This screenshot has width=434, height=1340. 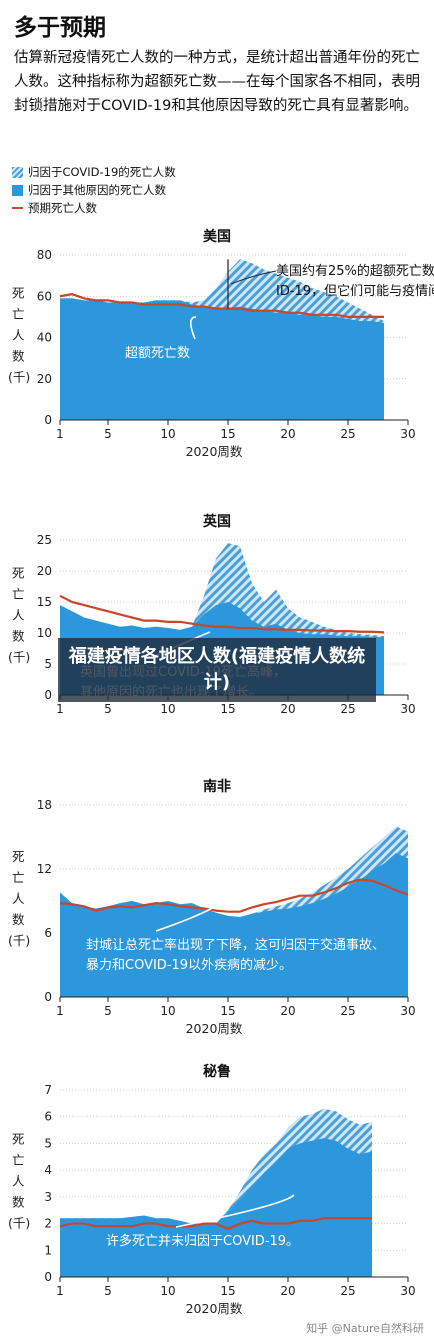 What do you see at coordinates (48, 1170) in the screenshot?
I see `y-tick-label: 4` at bounding box center [48, 1170].